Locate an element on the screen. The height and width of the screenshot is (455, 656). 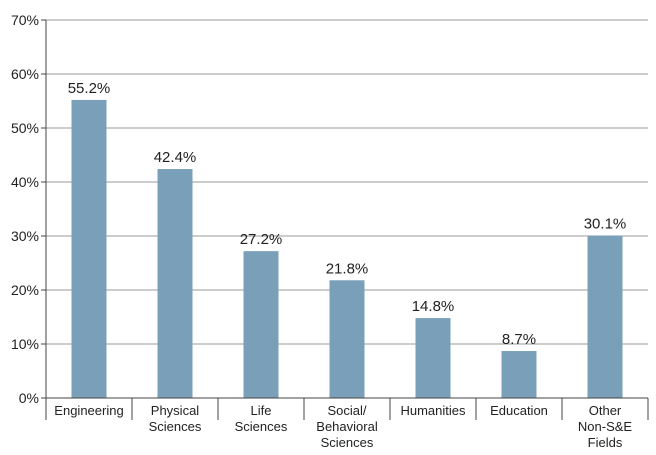
data-label: 30.1% is located at coordinates (605, 223).